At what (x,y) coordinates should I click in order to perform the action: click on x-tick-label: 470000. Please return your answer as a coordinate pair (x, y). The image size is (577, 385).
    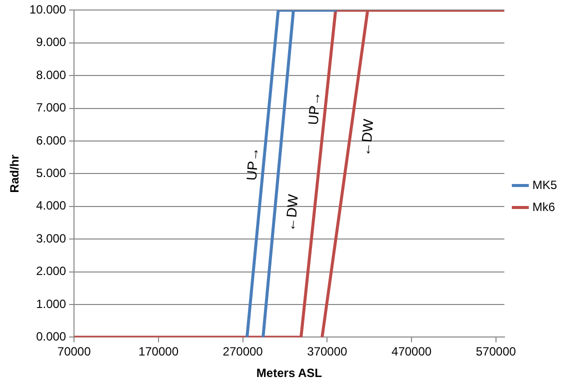
    Looking at the image, I should click on (412, 351).